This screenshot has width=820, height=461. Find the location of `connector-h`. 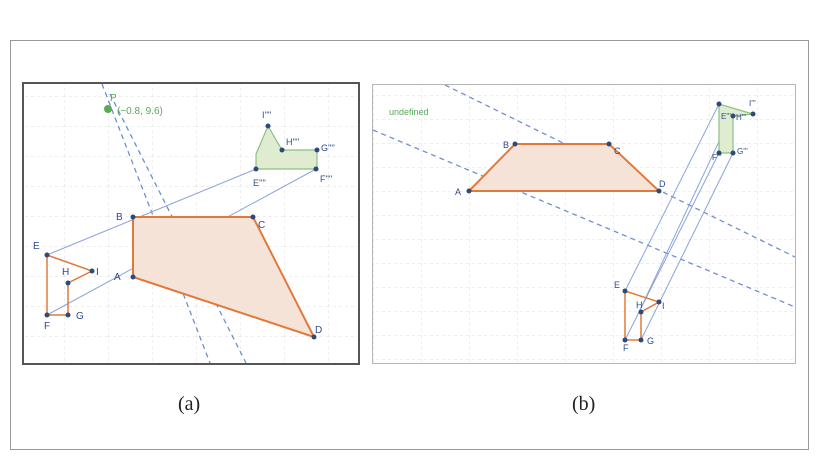

connector-h is located at coordinates (685, 214).